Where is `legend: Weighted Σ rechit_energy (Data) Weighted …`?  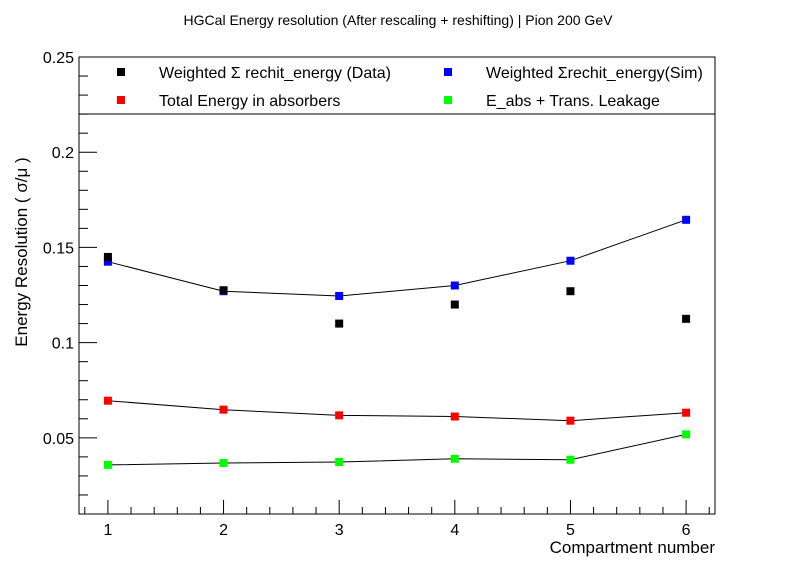
legend: Weighted Σ rechit_energy (Data) Weighted … is located at coordinates (397, 90).